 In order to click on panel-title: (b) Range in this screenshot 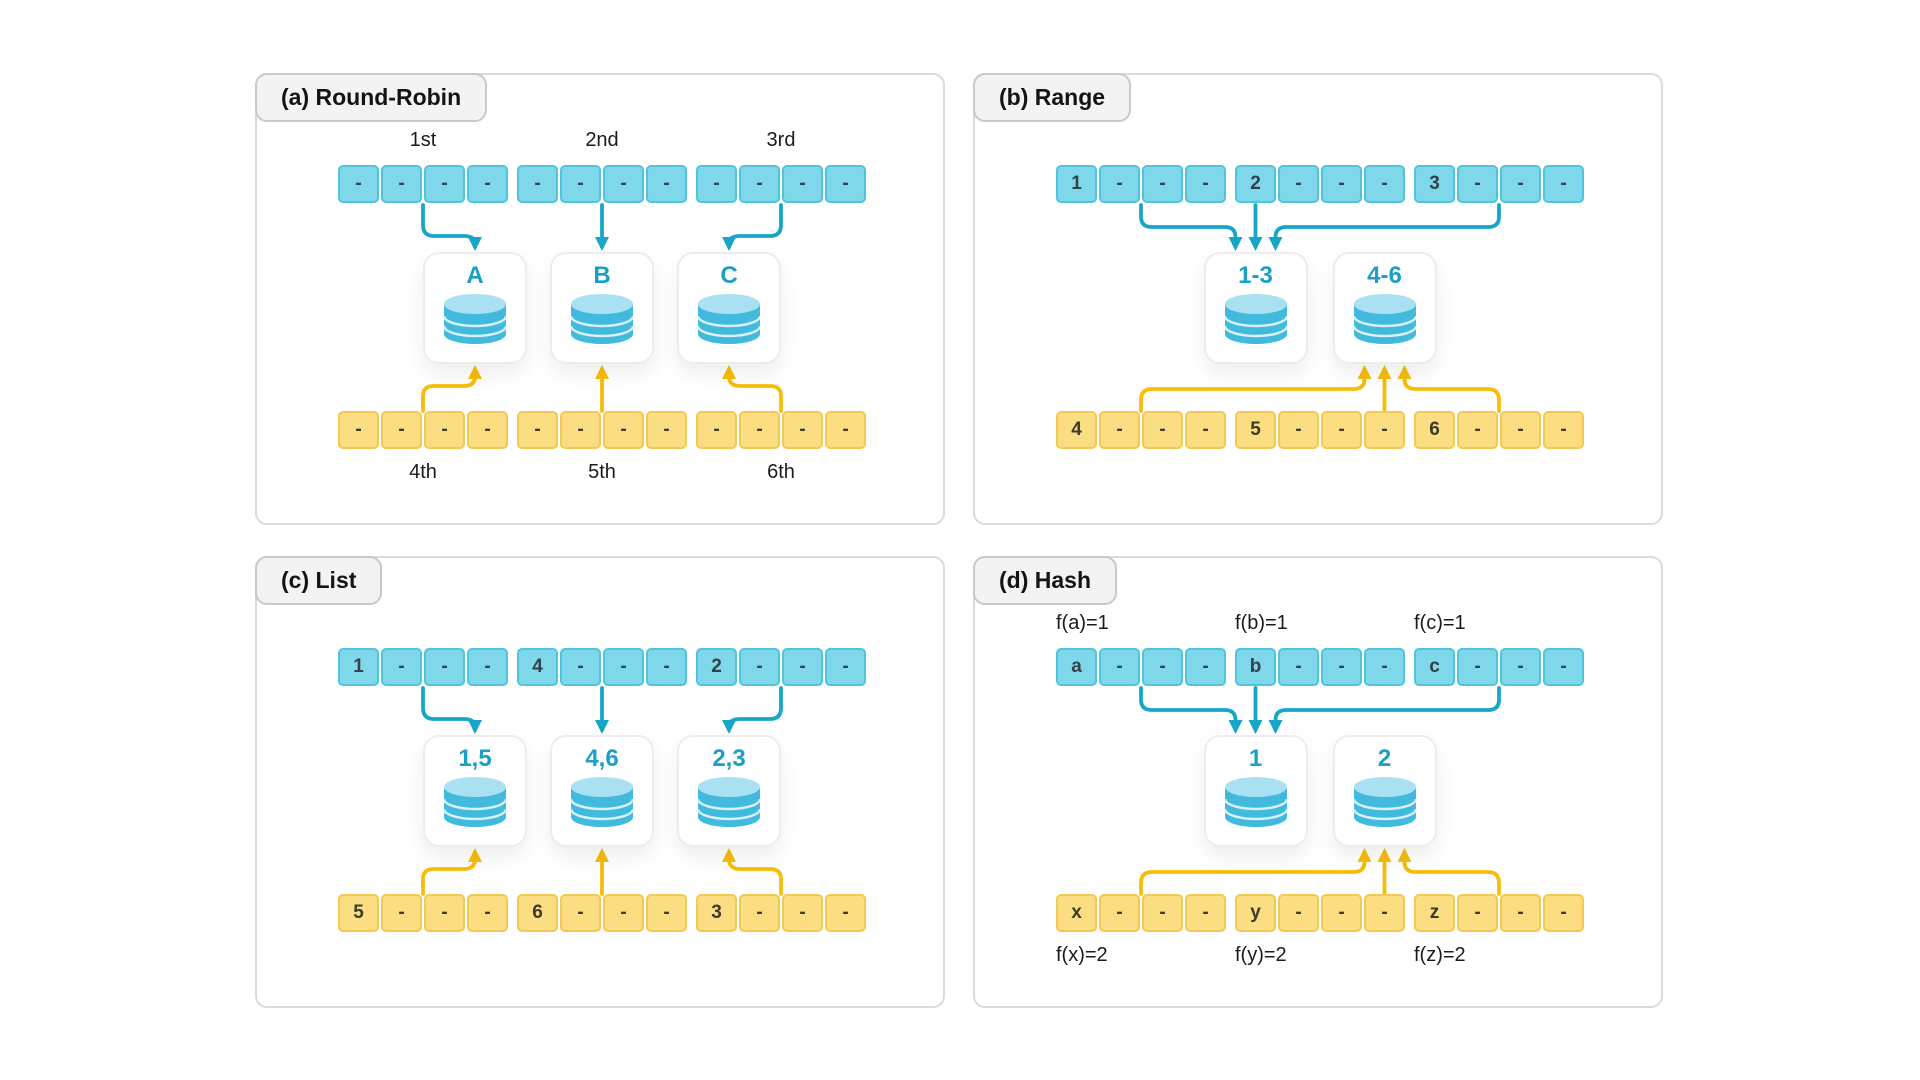, I will do `click(1052, 97)`.